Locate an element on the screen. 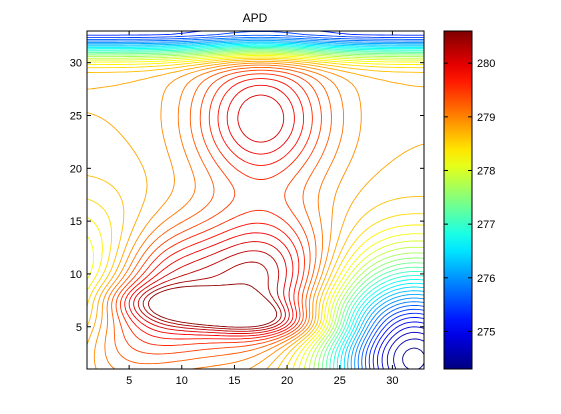 The width and height of the screenshot is (561, 414). colorbar-tick-label: 278 is located at coordinates (486, 171).